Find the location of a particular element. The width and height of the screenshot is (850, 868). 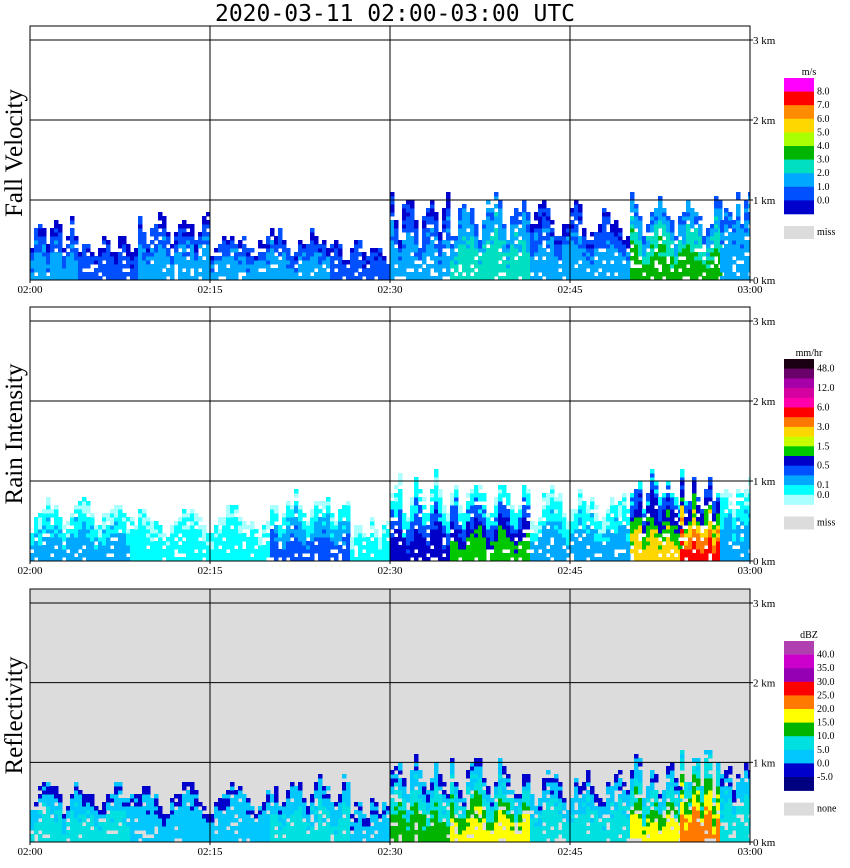

colorbar-label: 0.5 is located at coordinates (823, 466).